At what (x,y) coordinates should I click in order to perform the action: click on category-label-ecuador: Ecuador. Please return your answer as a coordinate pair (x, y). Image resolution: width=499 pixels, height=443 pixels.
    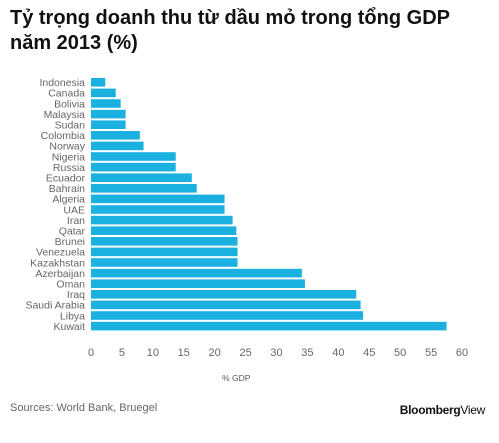
    Looking at the image, I should click on (66, 179).